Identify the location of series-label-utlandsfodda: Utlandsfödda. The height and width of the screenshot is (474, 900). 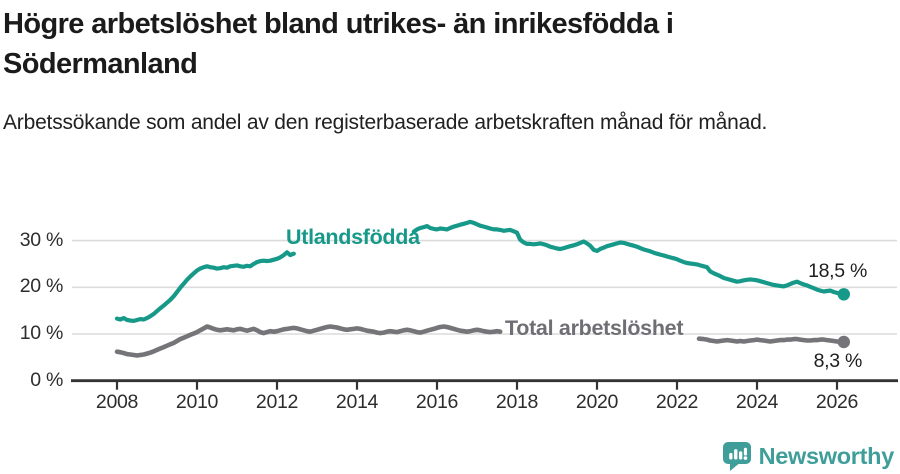
(353, 237).